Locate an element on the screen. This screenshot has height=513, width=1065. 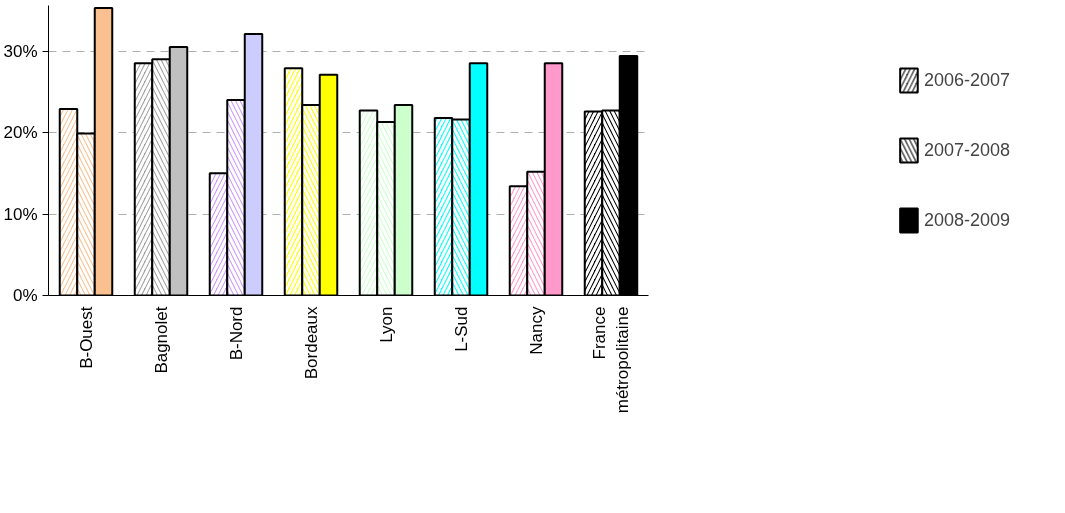
y-tick-label: 20% is located at coordinates (20, 133).